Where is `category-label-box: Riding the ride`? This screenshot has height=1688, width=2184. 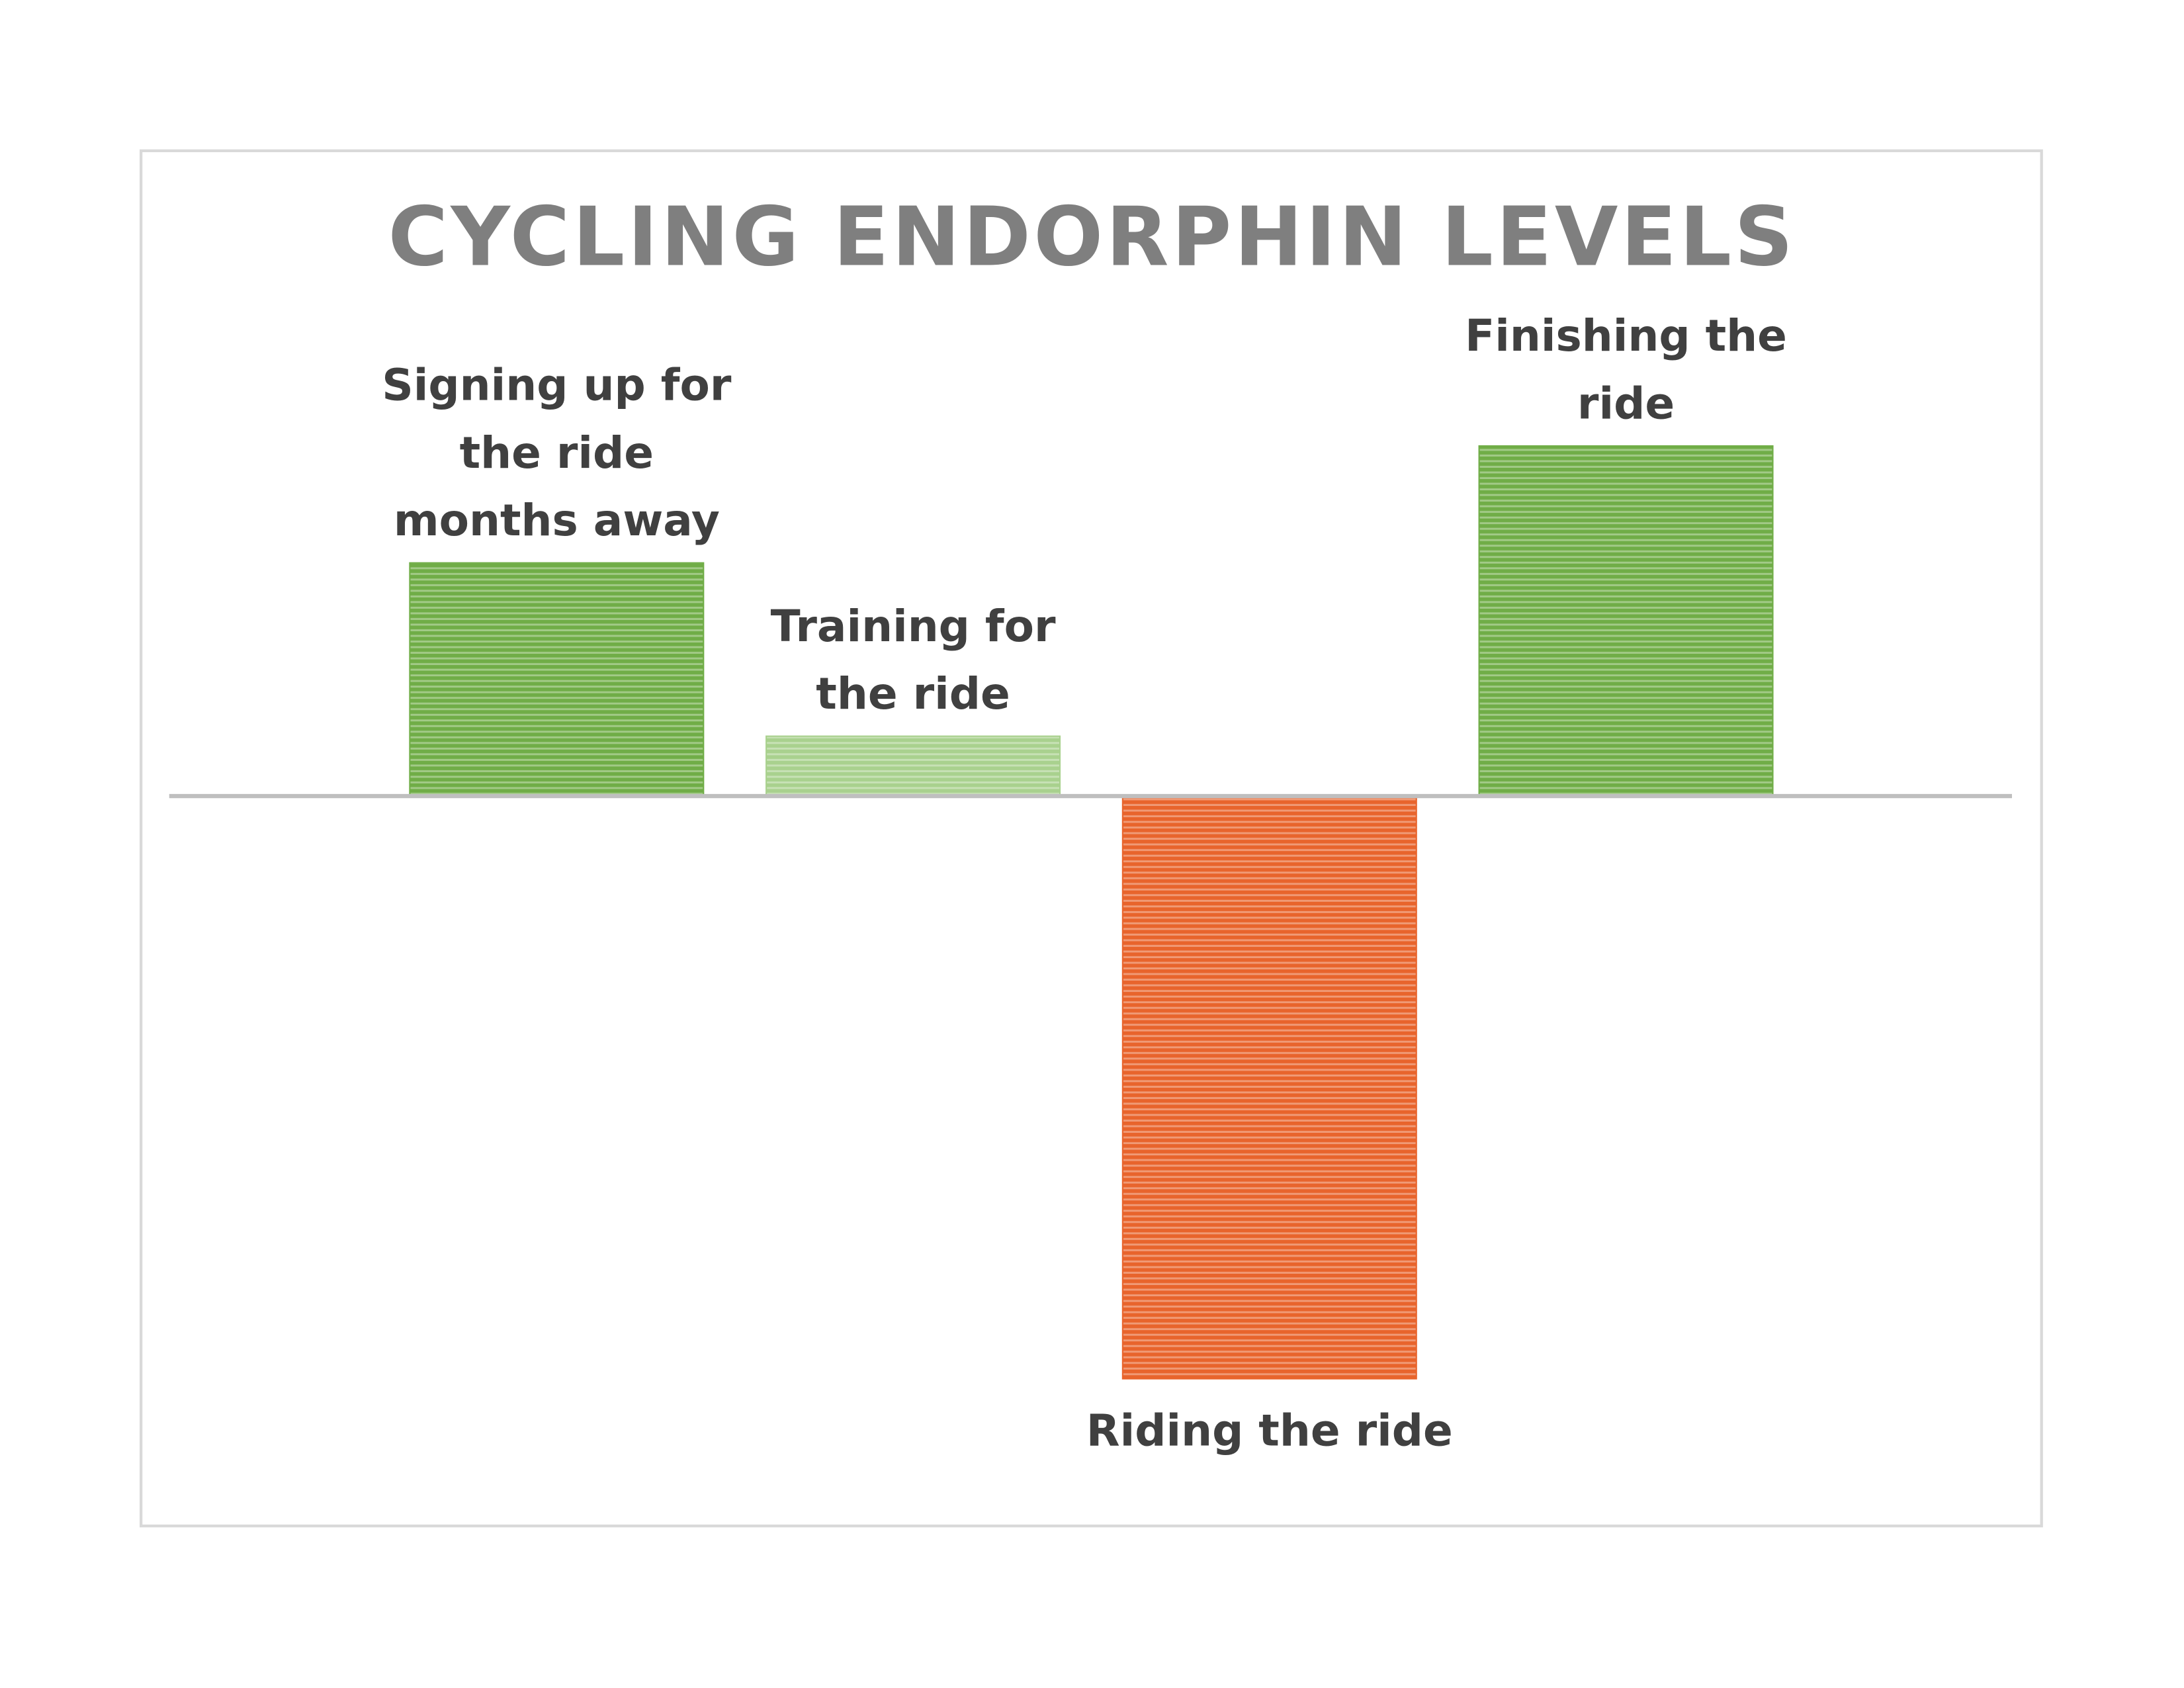
category-label-box: Riding the ride is located at coordinates (1269, 1431).